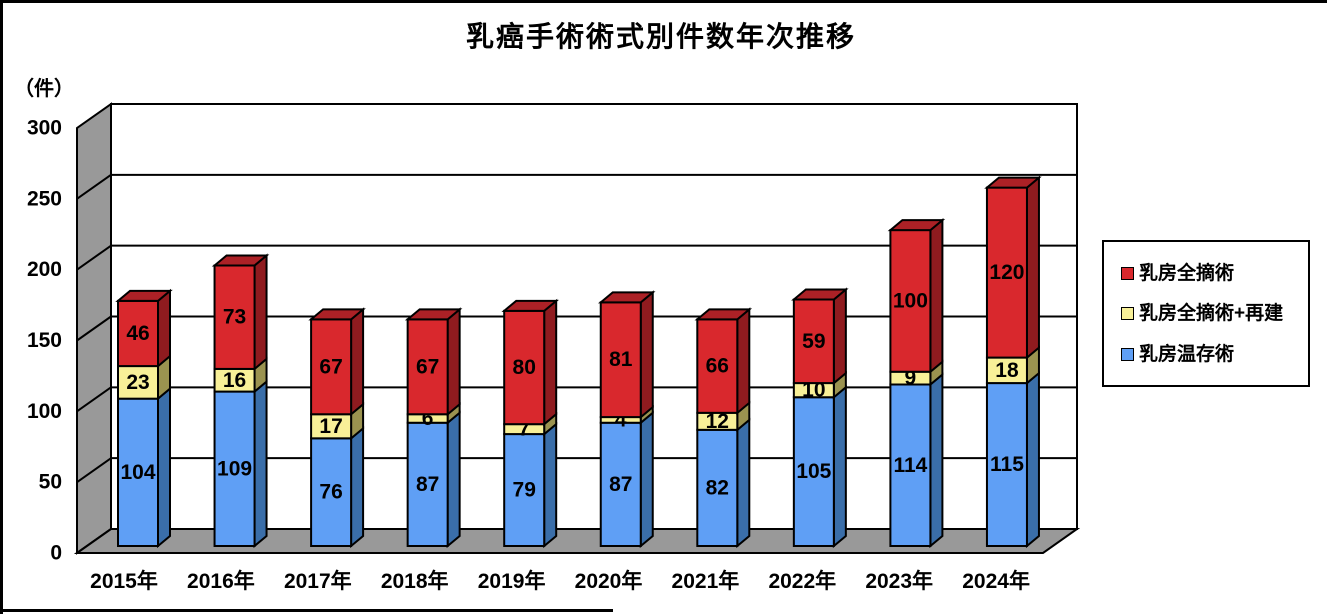 This screenshot has height=614, width=1327. I want to click on bar-value-label: 76, so click(330, 492).